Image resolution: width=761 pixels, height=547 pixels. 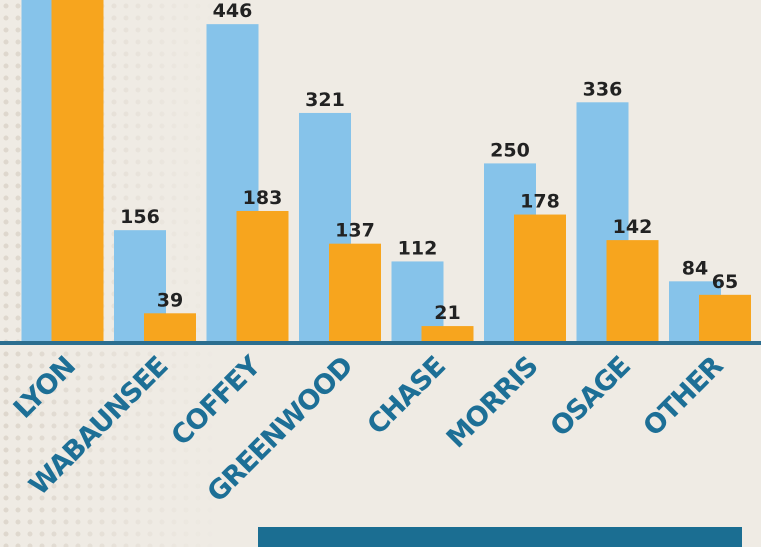 I want to click on value-label: 183, so click(x=263, y=198).